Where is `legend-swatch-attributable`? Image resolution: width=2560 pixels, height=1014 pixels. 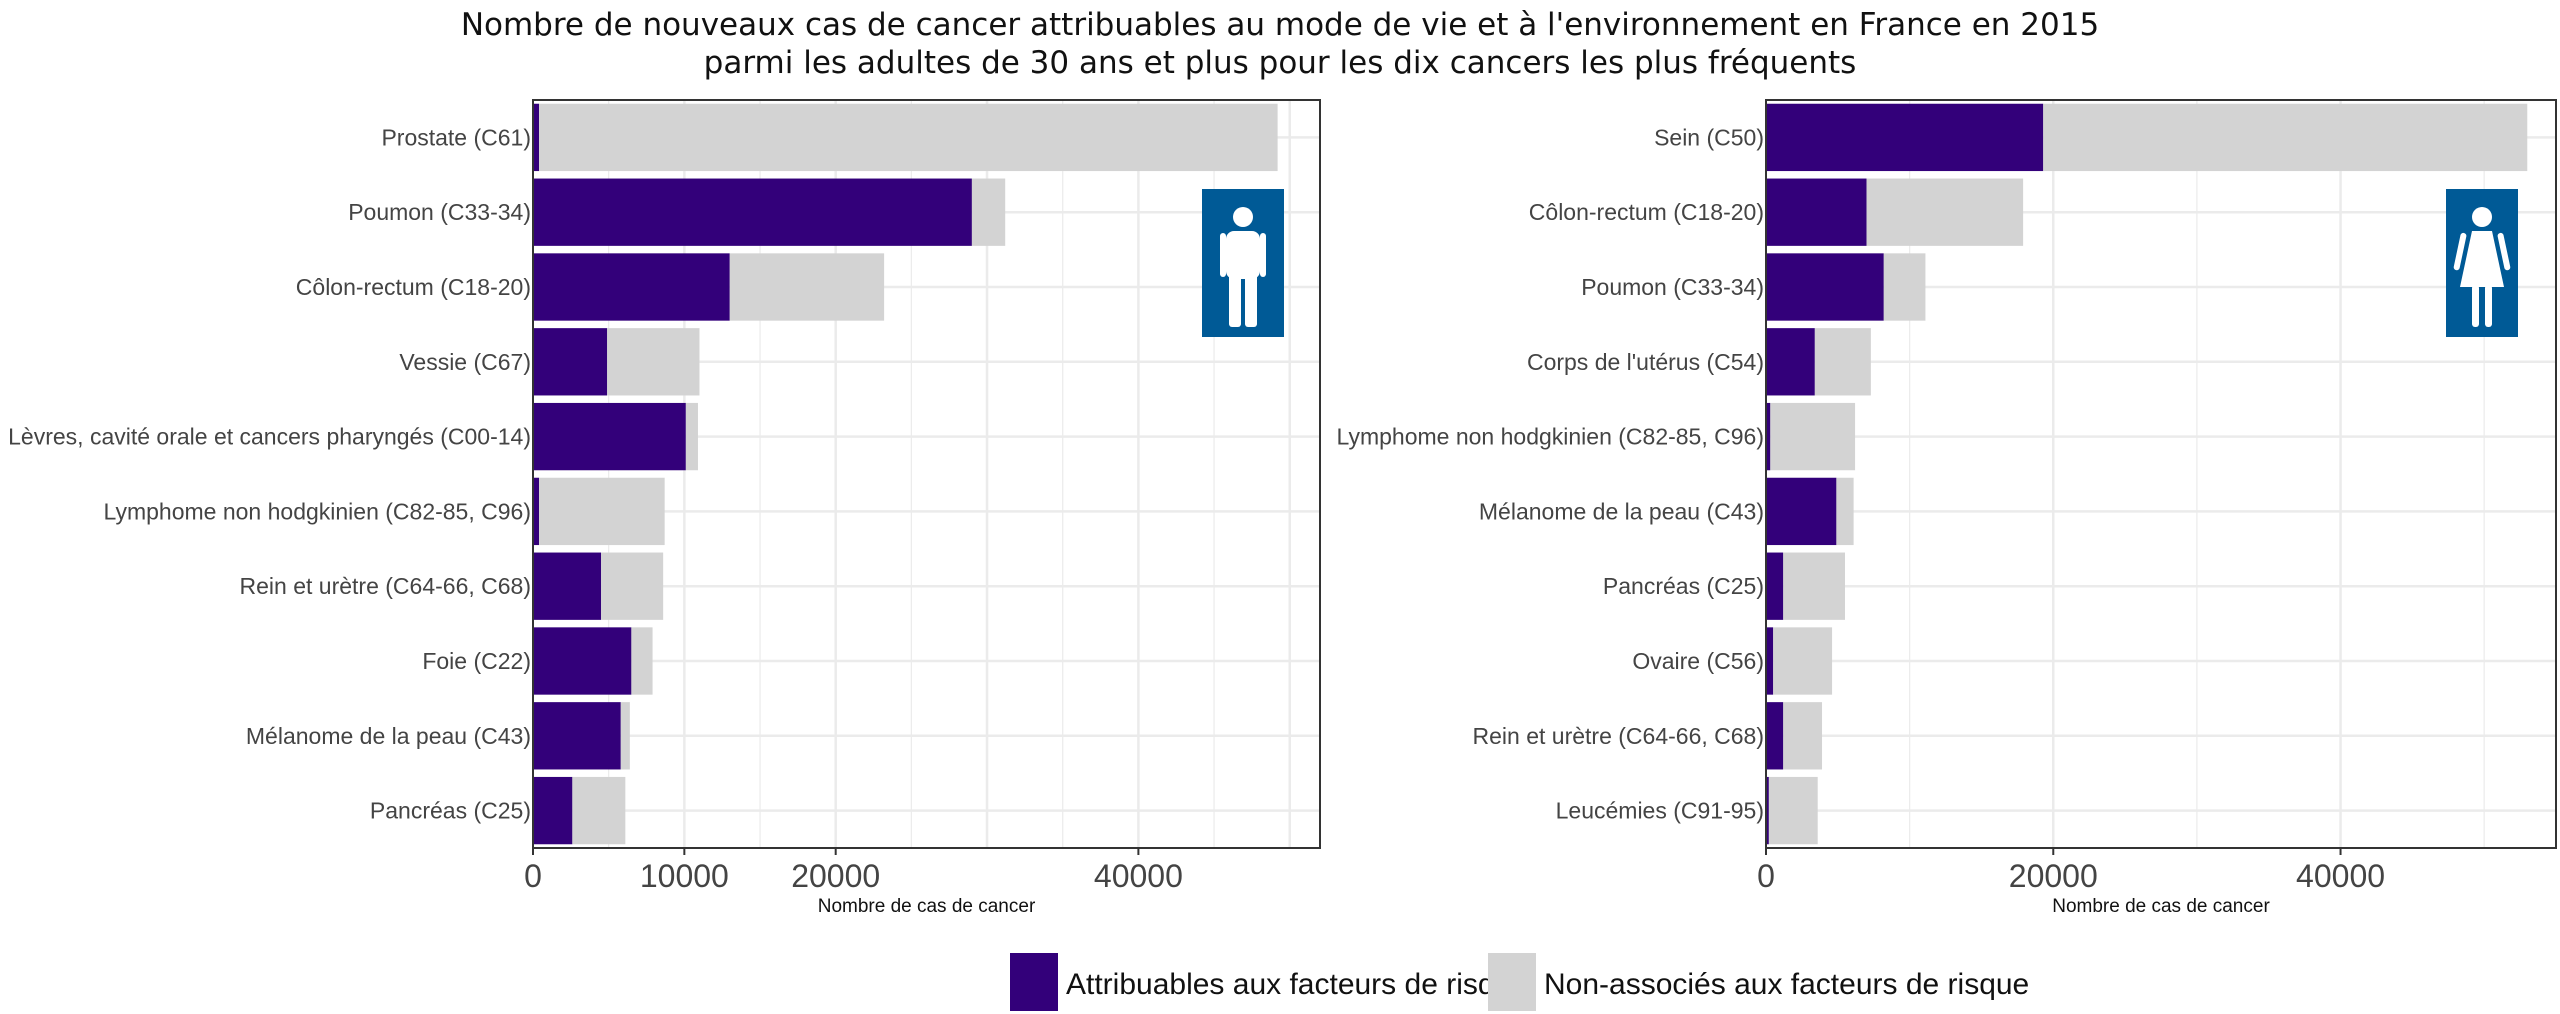
legend-swatch-attributable is located at coordinates (1034, 982).